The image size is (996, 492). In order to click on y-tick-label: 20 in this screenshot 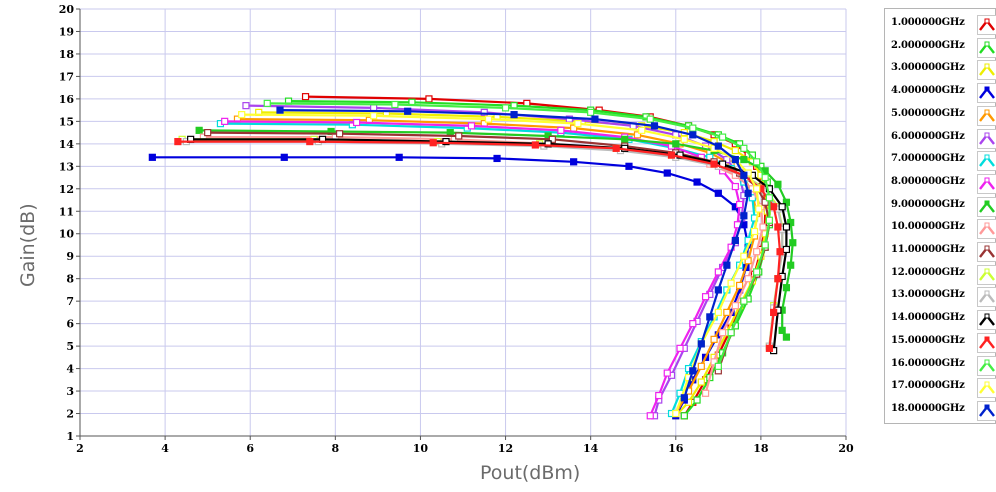, I will do `click(67, 9)`.